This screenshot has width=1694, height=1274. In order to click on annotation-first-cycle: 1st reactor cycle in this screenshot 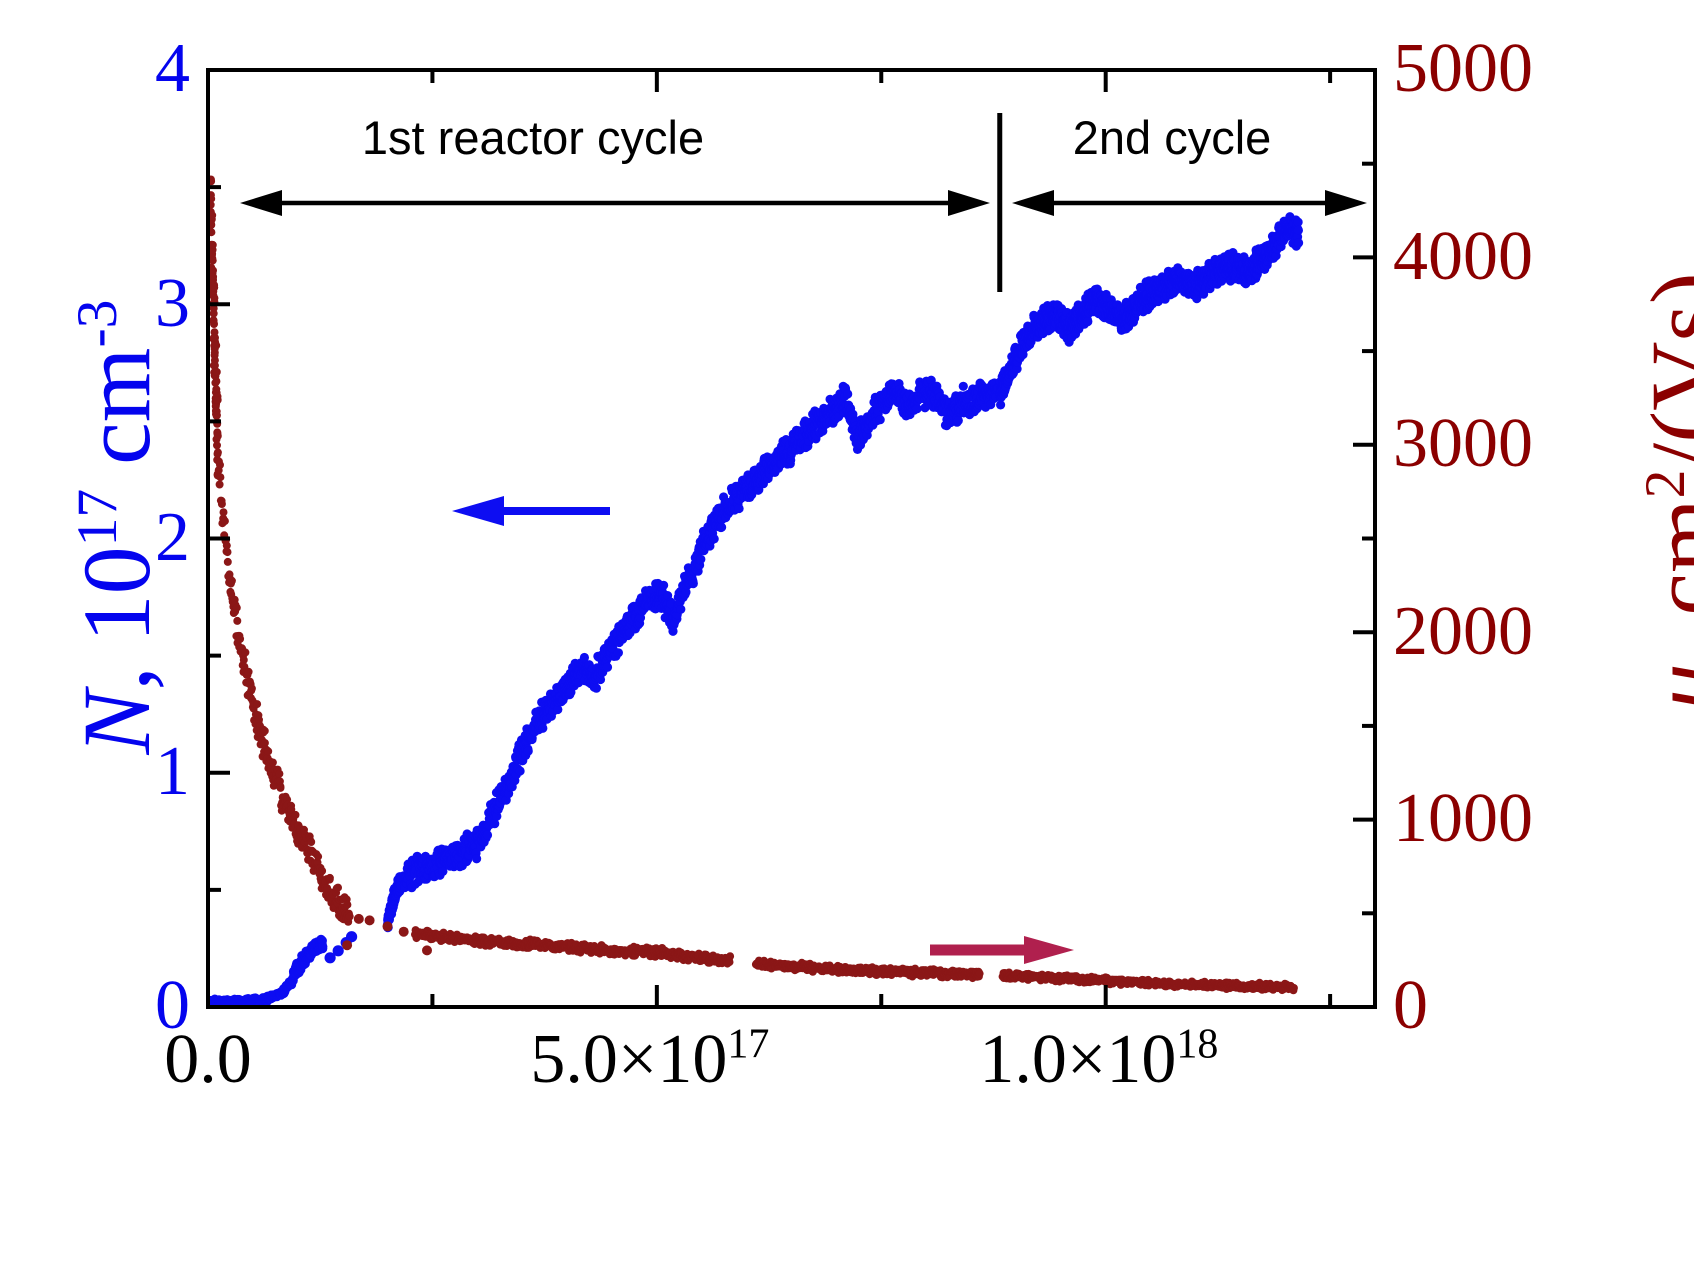, I will do `click(533, 137)`.